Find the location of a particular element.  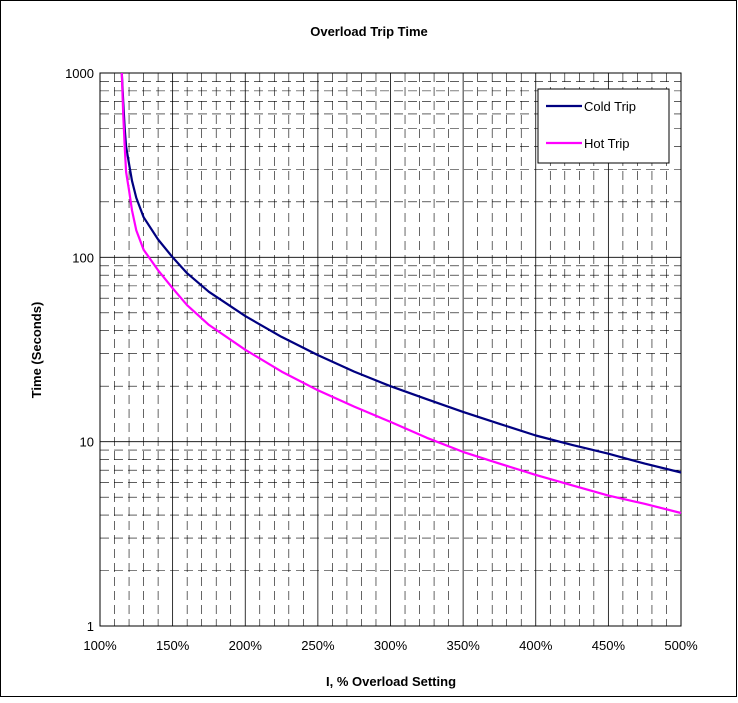

x-tick-label: 400% is located at coordinates (536, 645).